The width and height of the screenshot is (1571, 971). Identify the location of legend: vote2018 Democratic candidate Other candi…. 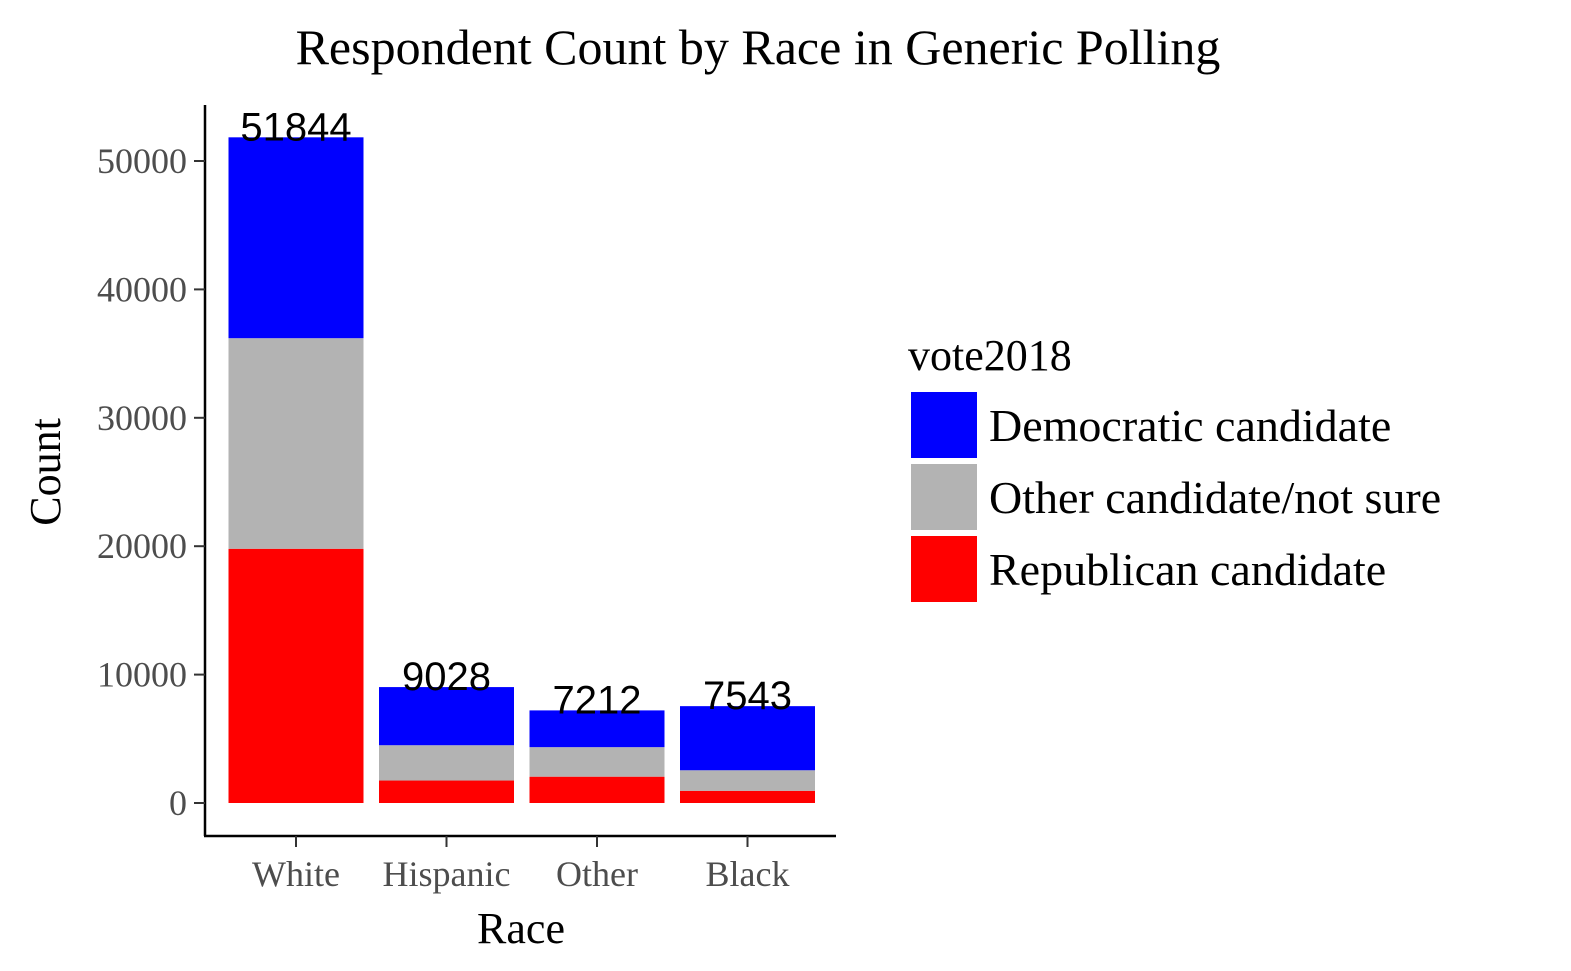
(1174, 466).